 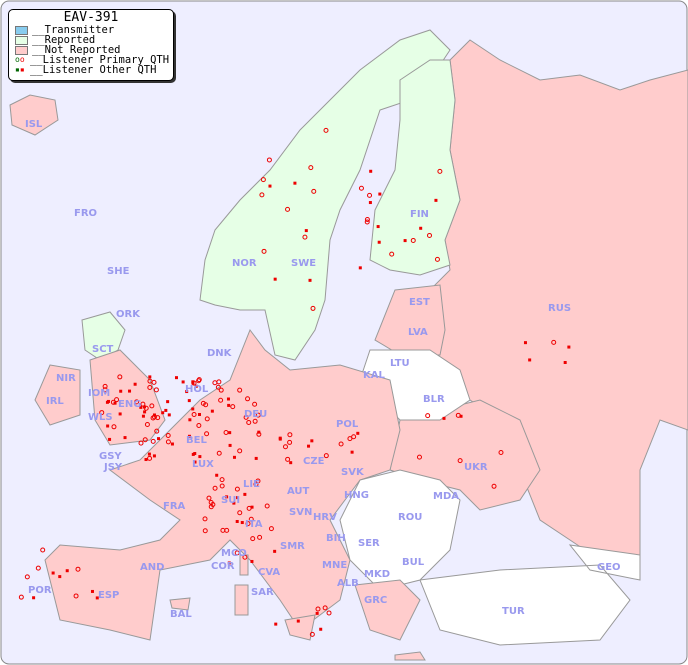 What do you see at coordinates (21, 50) in the screenshot?
I see `not-reported-swatch` at bounding box center [21, 50].